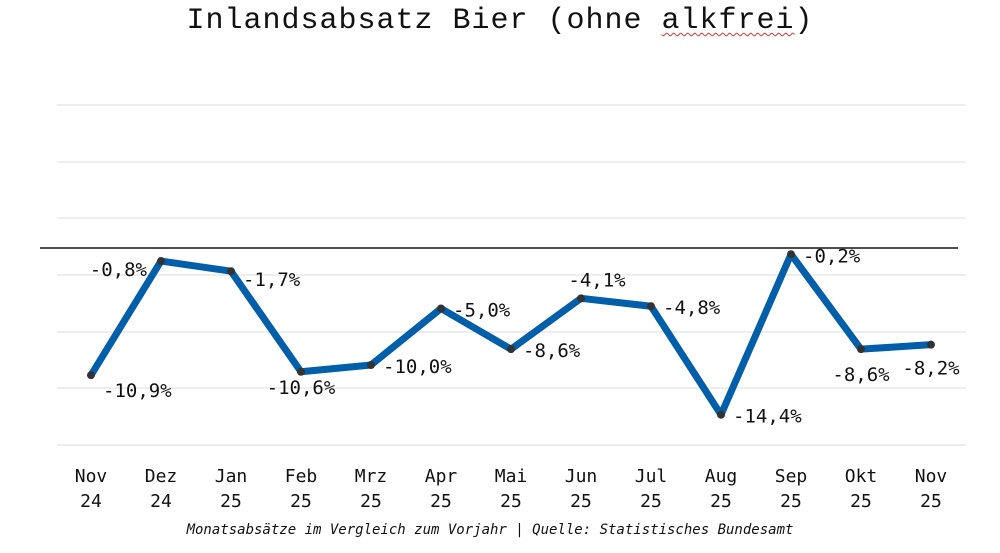 This screenshot has height=553, width=1000. What do you see at coordinates (791, 476) in the screenshot?
I see `x-tick-label: Sep` at bounding box center [791, 476].